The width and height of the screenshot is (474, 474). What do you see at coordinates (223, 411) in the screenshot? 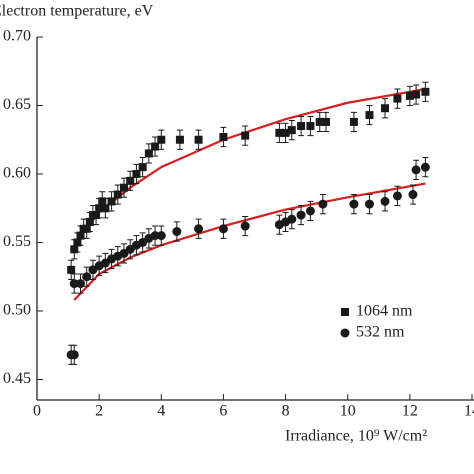
I see `x-tick-label: 6` at bounding box center [223, 411].